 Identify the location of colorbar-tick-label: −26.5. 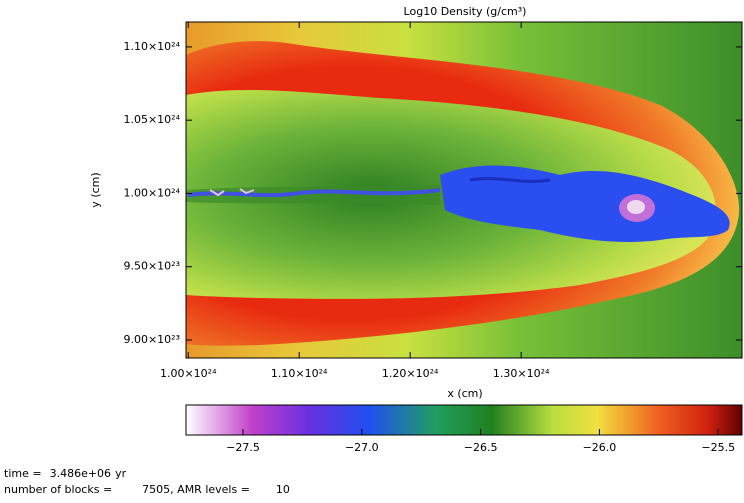
(481, 447).